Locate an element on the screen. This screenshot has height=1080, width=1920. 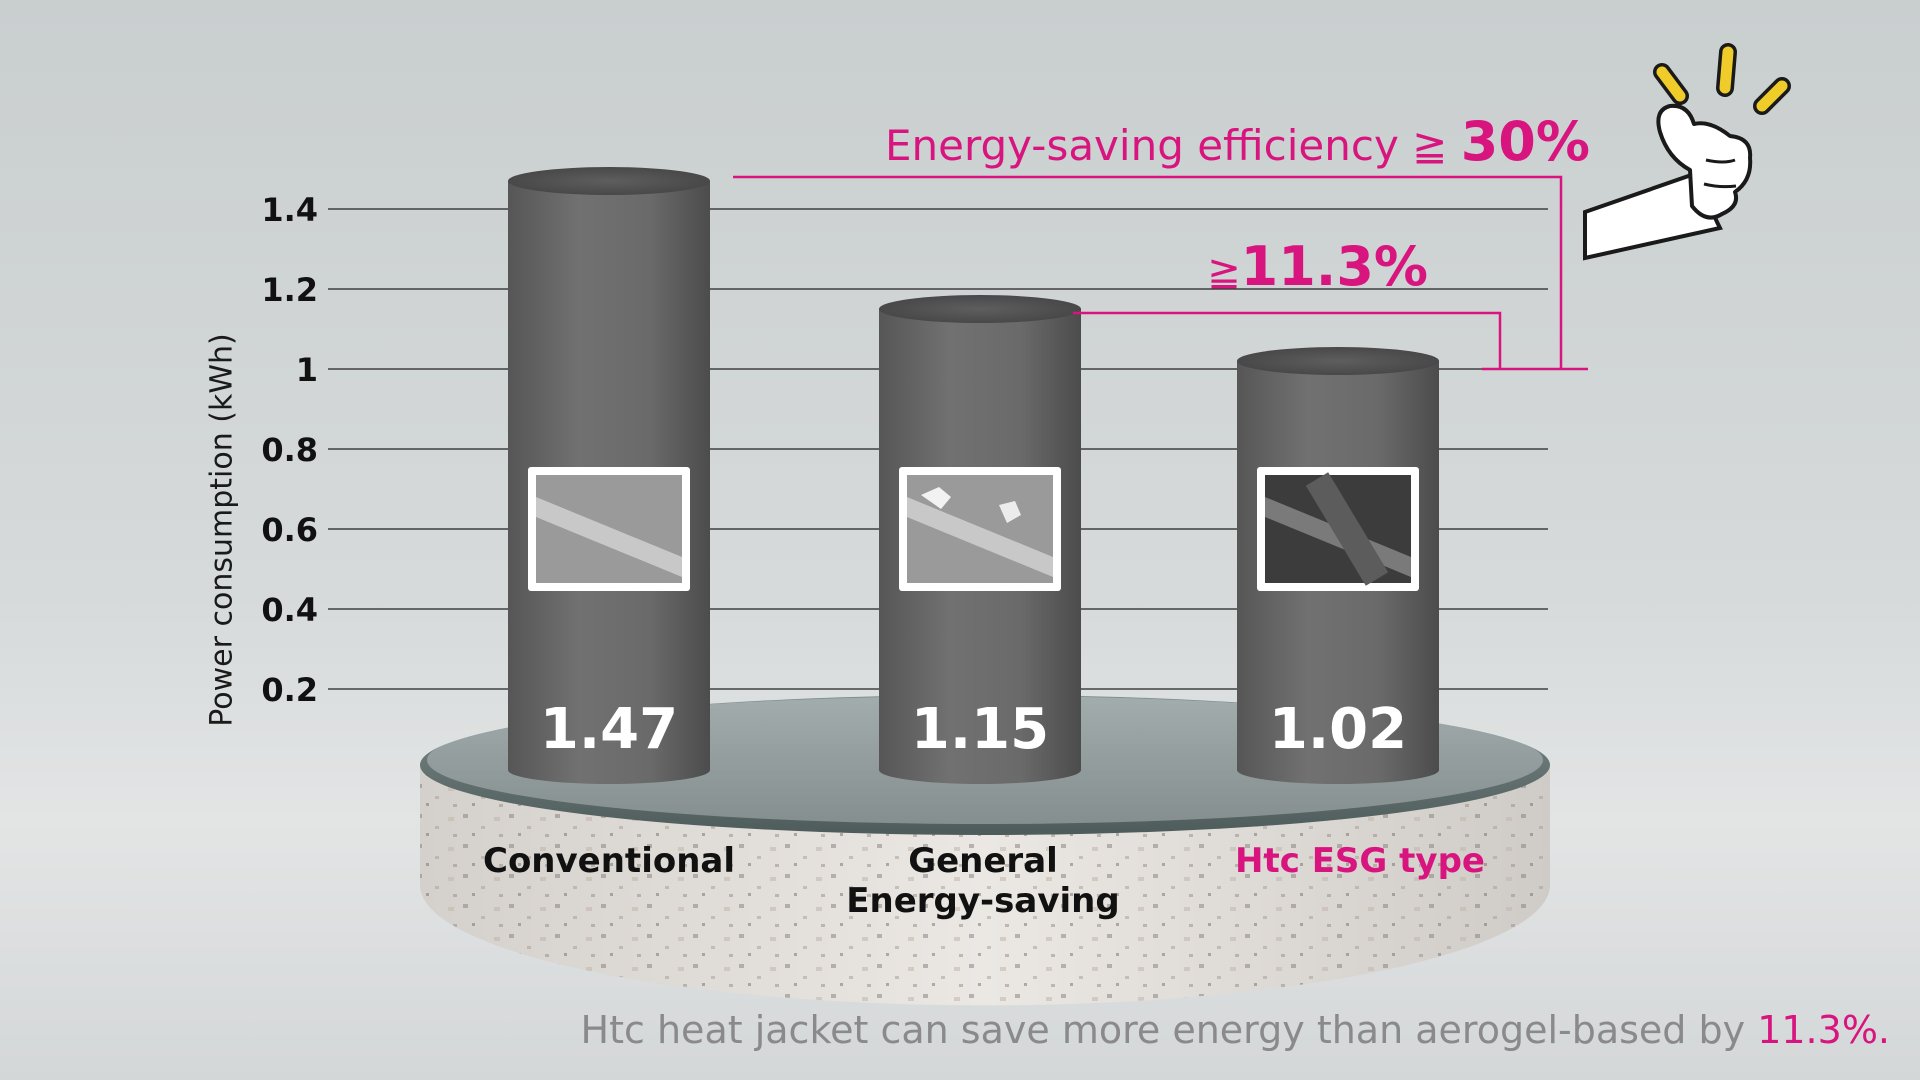
annotation-30-percent: Energy-saving efficiency ≧ 30% is located at coordinates (1237, 141).